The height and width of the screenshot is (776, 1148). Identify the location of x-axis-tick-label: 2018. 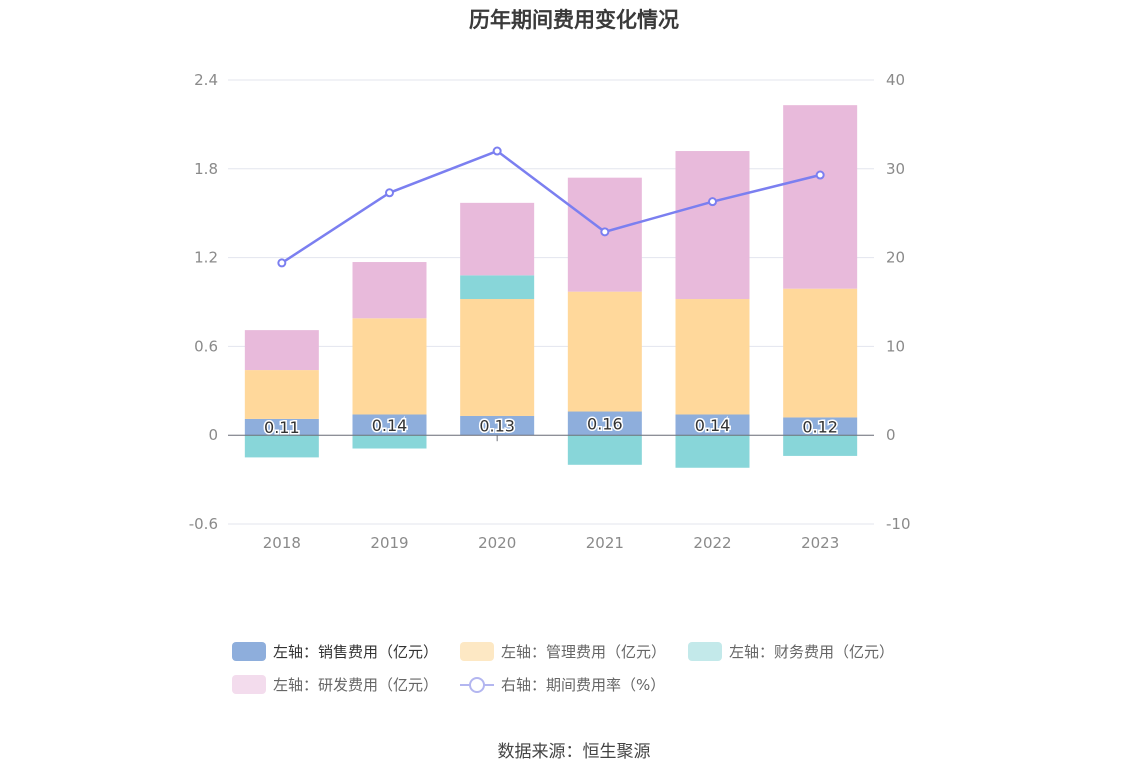
(282, 543).